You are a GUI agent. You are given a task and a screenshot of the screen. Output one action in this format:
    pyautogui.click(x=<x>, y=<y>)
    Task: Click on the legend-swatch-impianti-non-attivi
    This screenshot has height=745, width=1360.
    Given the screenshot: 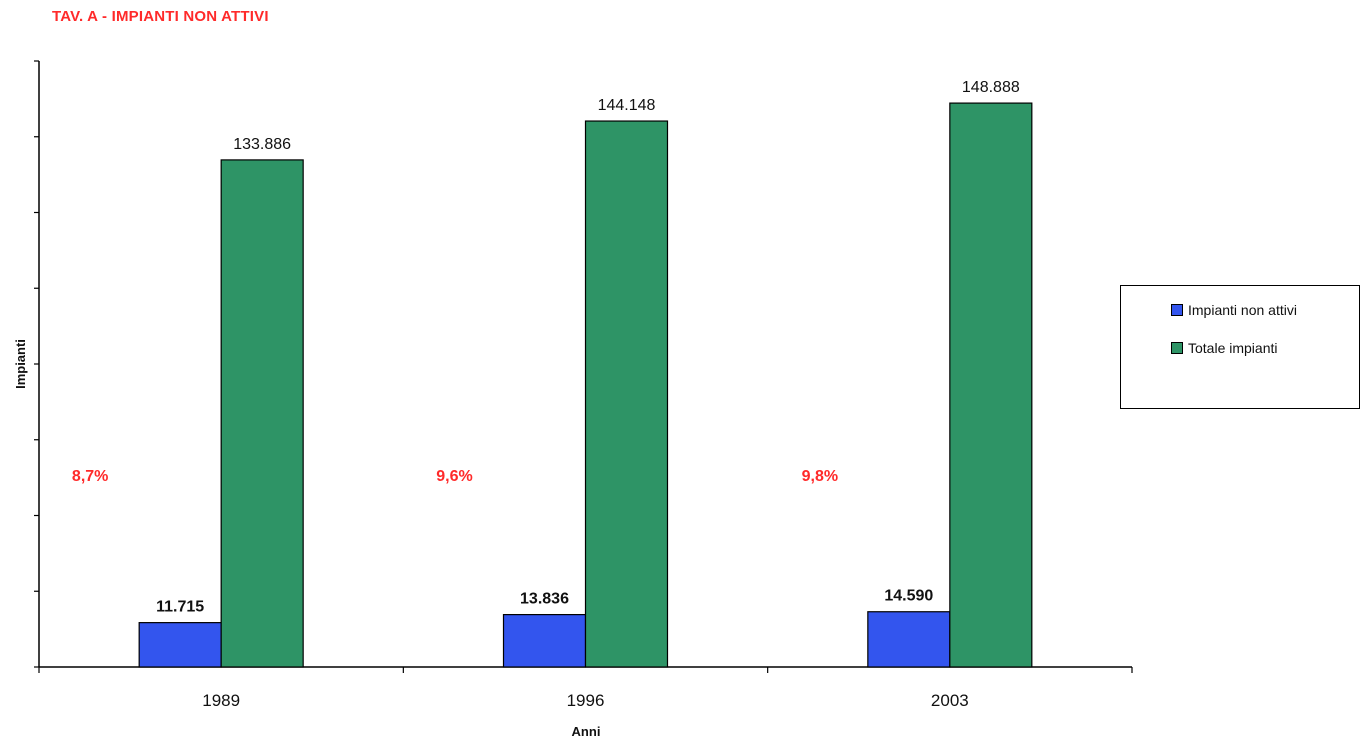 What is the action you would take?
    pyautogui.click(x=1177, y=310)
    